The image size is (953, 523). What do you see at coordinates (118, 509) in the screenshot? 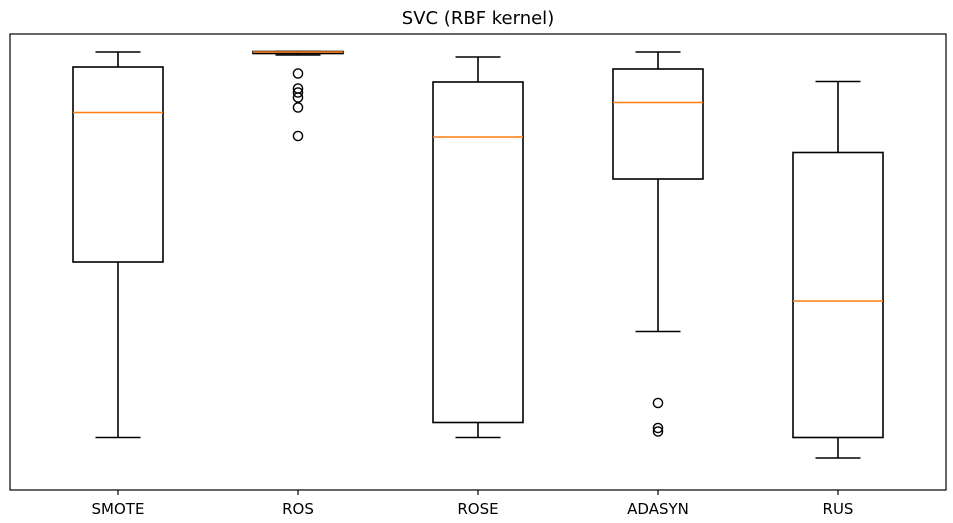
I see `x-tick-label: SMOTE` at bounding box center [118, 509].